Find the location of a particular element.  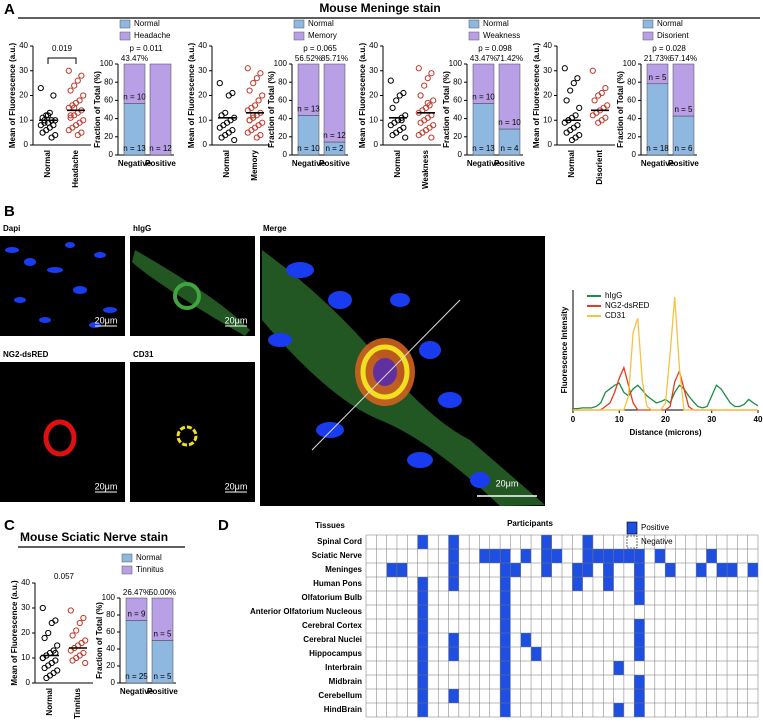

x-tick-label: Negative is located at coordinates (484, 163).